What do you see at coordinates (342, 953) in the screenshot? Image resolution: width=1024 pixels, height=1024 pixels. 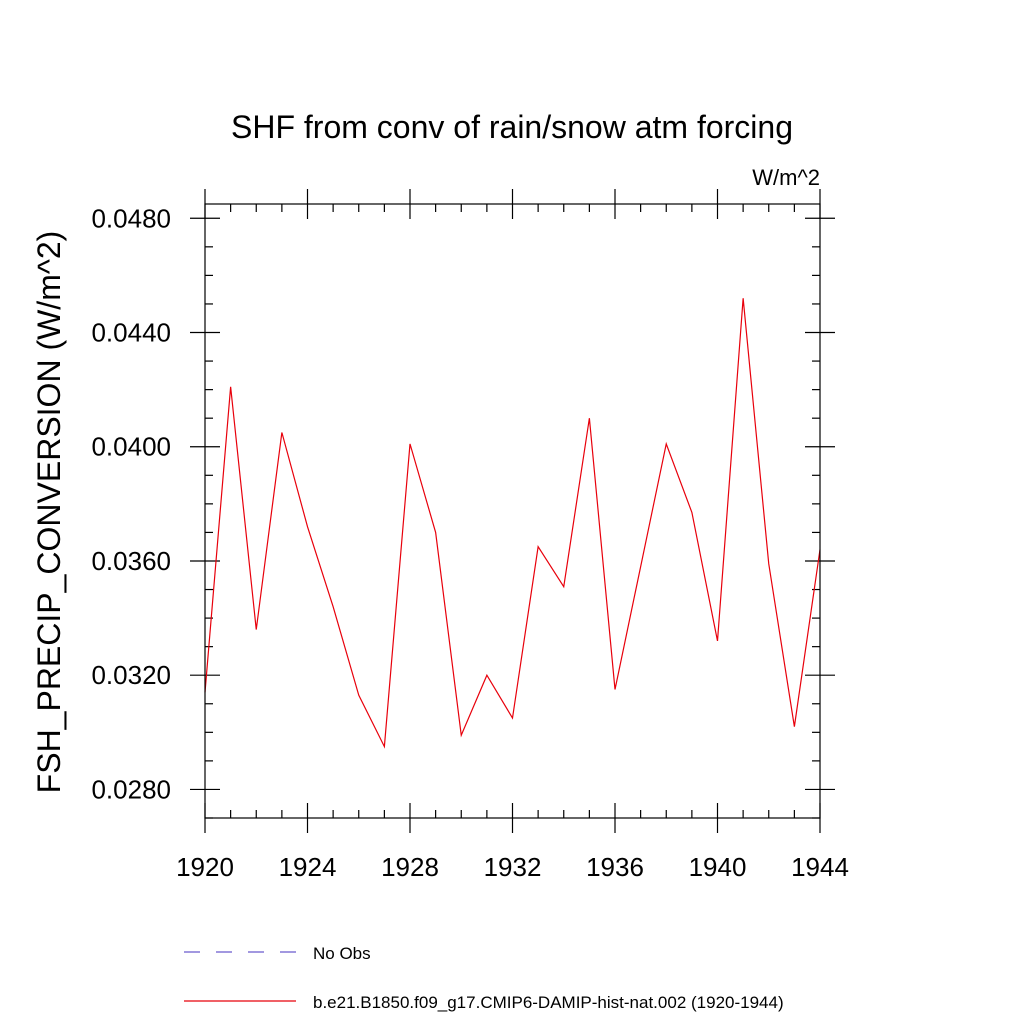 I see `legend-label: No Obs` at bounding box center [342, 953].